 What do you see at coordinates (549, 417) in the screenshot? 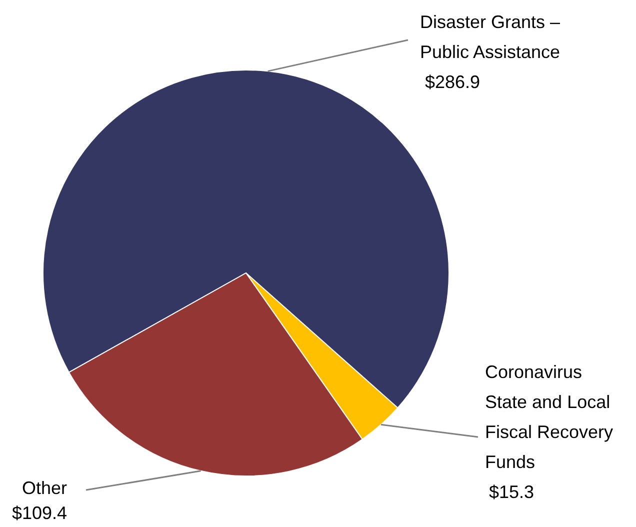
I see `slice-label: Coronavirus State and Local Fiscal Recovery Funds` at bounding box center [549, 417].